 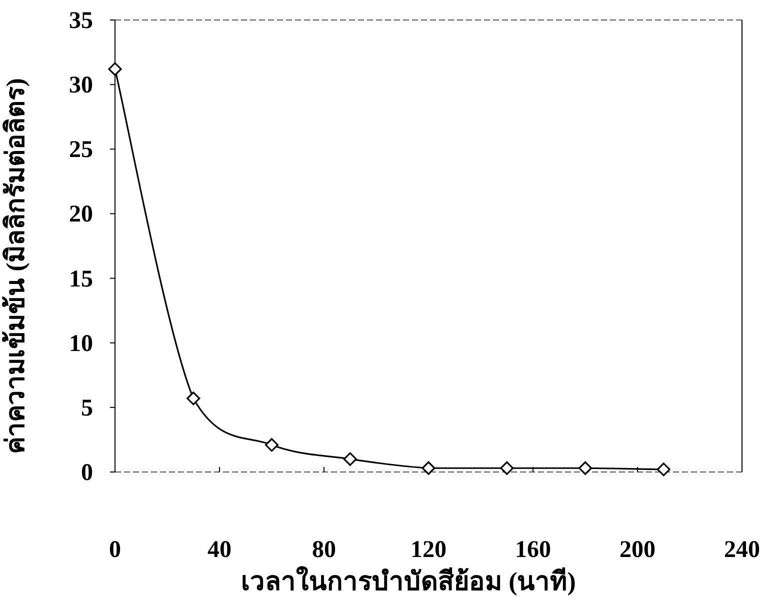 What do you see at coordinates (533, 550) in the screenshot?
I see `x-tick-label: 160` at bounding box center [533, 550].